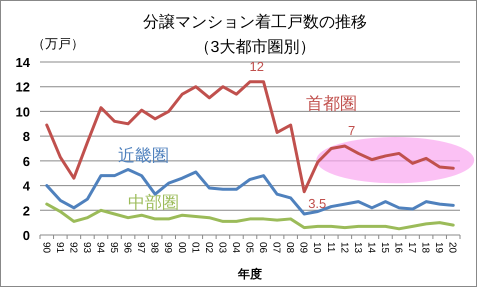 Image resolution: width=477 pixels, height=287 pixels. What do you see at coordinates (26, 161) in the screenshot?
I see `y-tick-label: 6` at bounding box center [26, 161].